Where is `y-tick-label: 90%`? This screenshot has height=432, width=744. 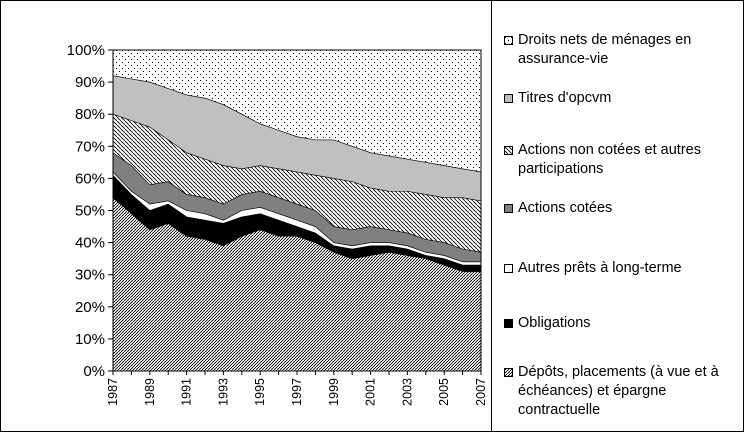
y-tick-label: 90% is located at coordinates (90, 82).